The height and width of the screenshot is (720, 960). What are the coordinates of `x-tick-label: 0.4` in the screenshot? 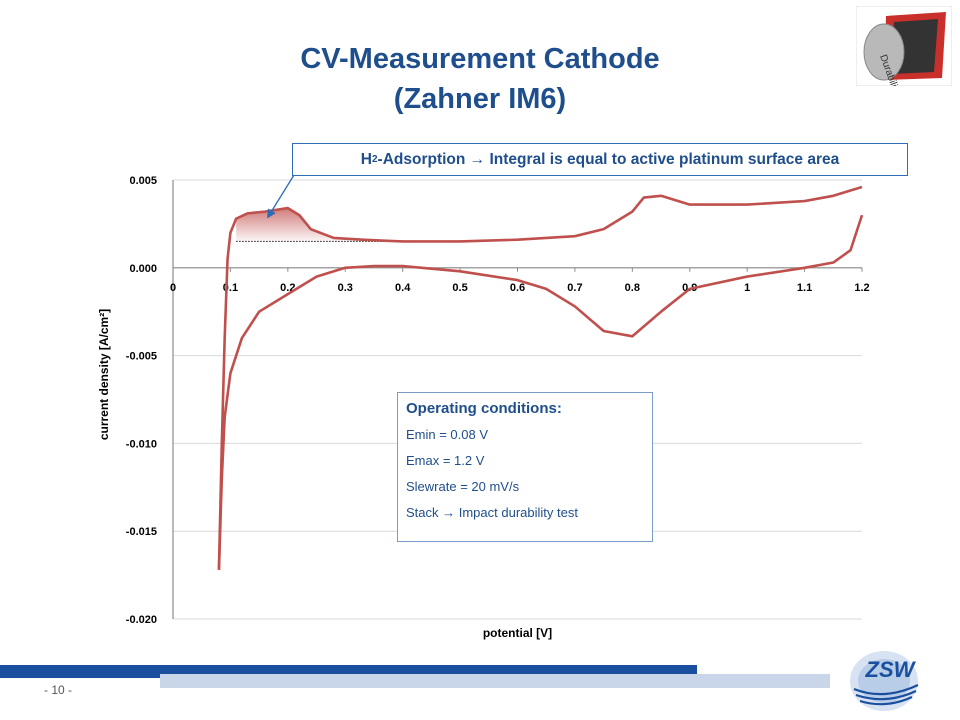 It's located at (403, 288).